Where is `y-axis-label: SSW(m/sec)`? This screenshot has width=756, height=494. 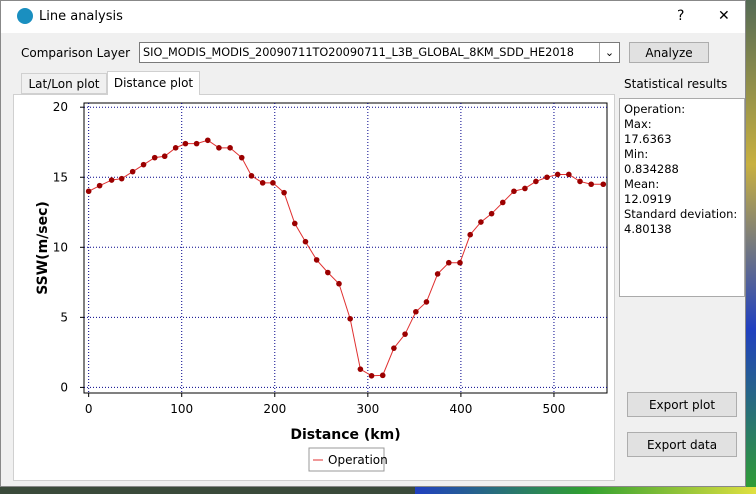 y-axis-label: SSW(m/sec) is located at coordinates (43, 248).